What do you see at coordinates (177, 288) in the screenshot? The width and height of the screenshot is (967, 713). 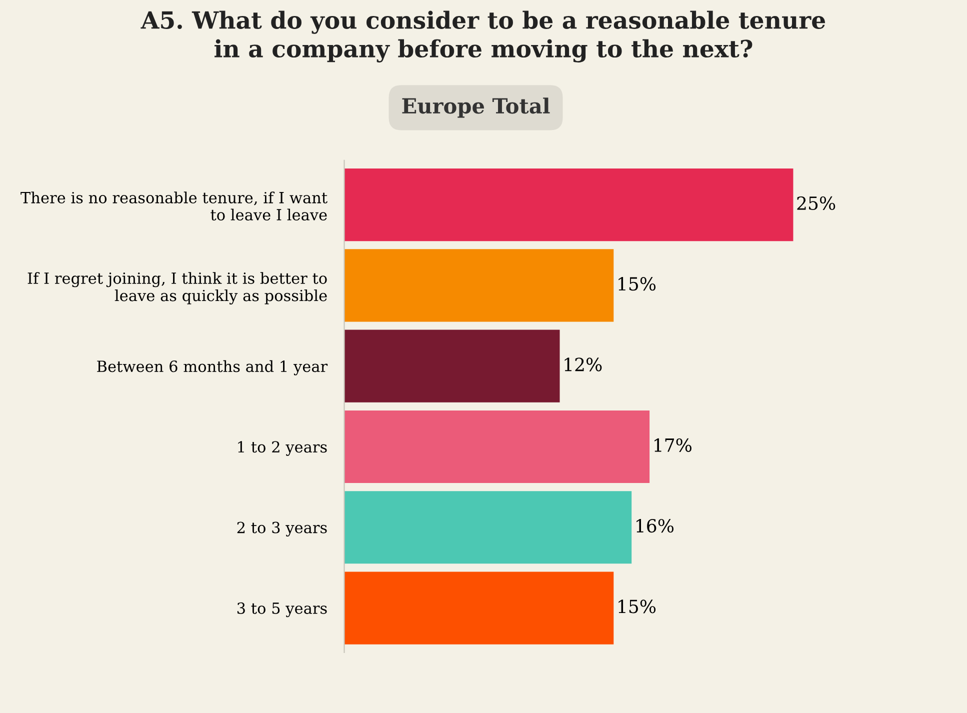 I see `y-tick-label: If I regret joining, I think it is better to leave as quickly as possible` at bounding box center [177, 288].